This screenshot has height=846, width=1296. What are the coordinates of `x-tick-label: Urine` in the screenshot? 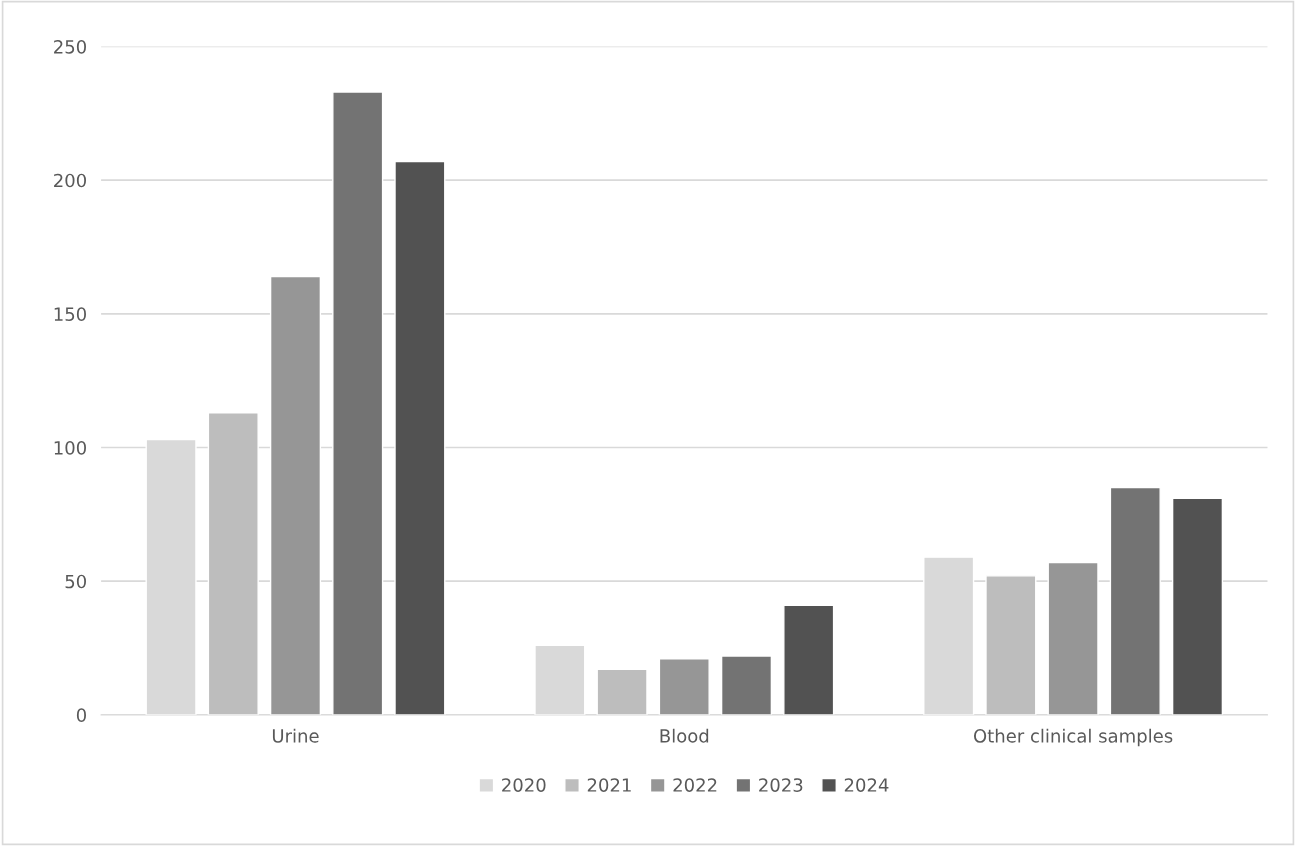 It's located at (295, 735).